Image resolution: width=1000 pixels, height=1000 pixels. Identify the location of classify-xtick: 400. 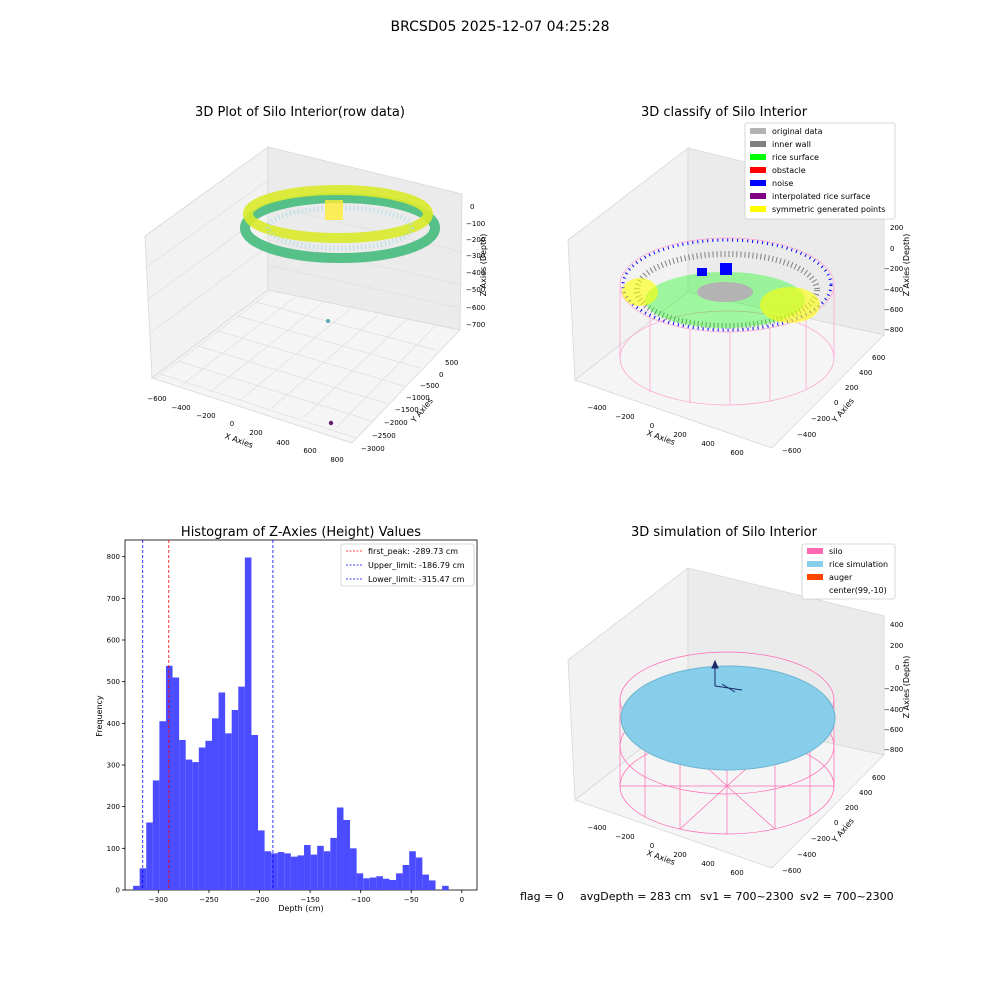
(707, 444).